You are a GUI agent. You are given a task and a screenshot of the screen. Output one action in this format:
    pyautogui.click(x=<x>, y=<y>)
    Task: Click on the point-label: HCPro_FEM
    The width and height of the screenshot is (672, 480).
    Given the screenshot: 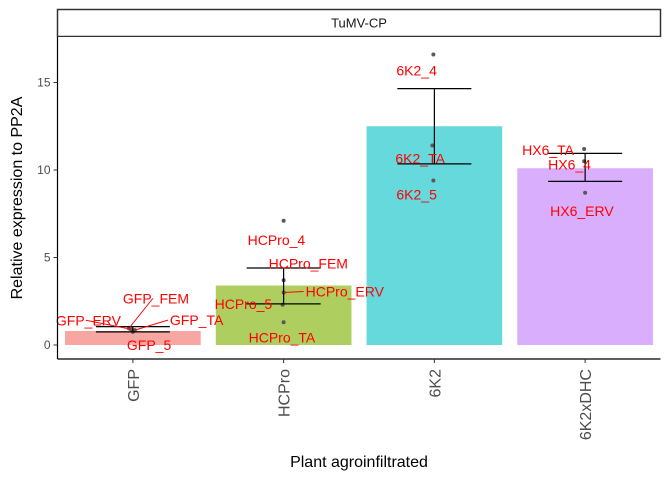 What is the action you would take?
    pyautogui.click(x=308, y=263)
    